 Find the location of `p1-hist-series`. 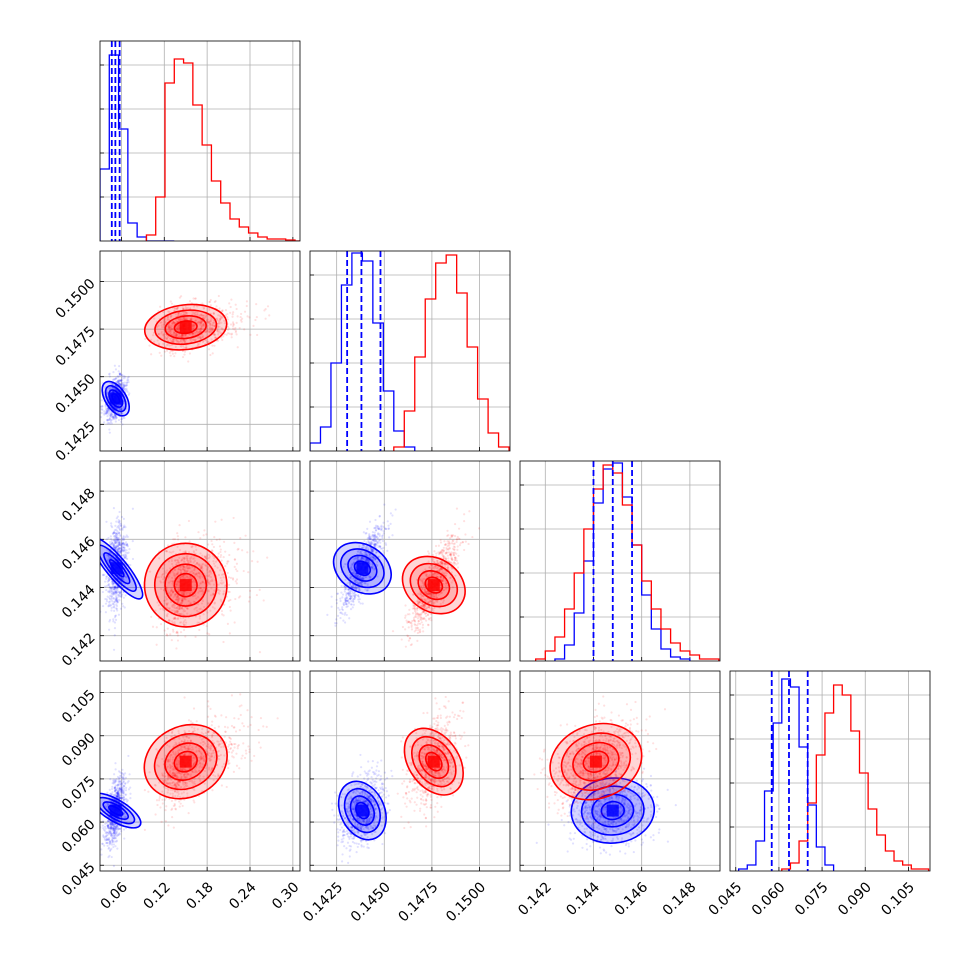

p1-hist-series is located at coordinates (200, 141).